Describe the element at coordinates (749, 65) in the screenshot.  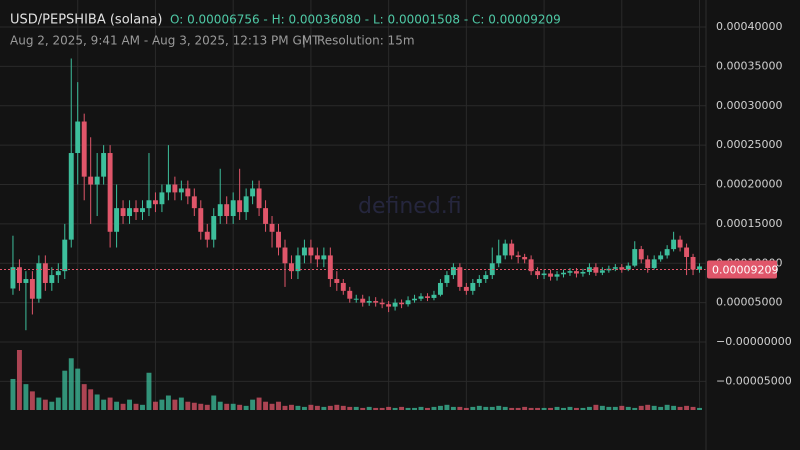
I see `y-tick-label: 0.00035000` at that location.